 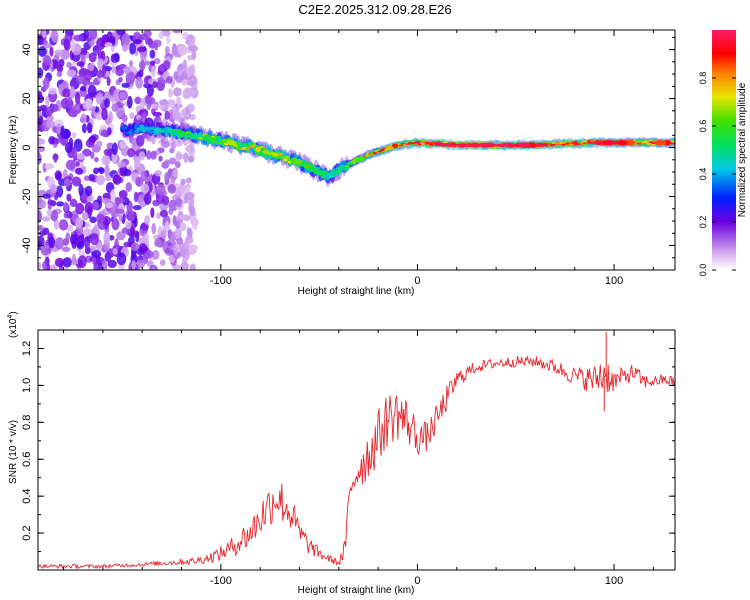 What do you see at coordinates (356, 590) in the screenshot?
I see `snr-x-label: Height of straight line (km)` at bounding box center [356, 590].